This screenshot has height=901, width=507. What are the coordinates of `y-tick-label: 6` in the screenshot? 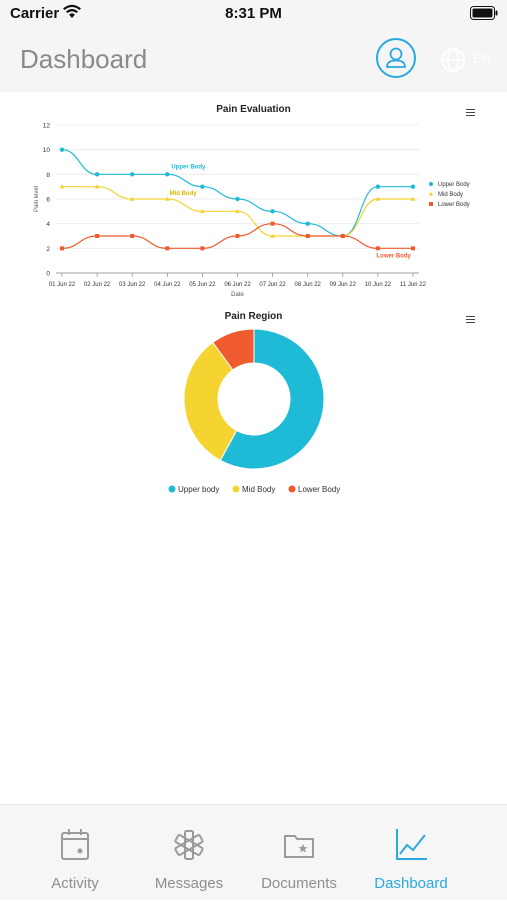 It's located at (48, 200).